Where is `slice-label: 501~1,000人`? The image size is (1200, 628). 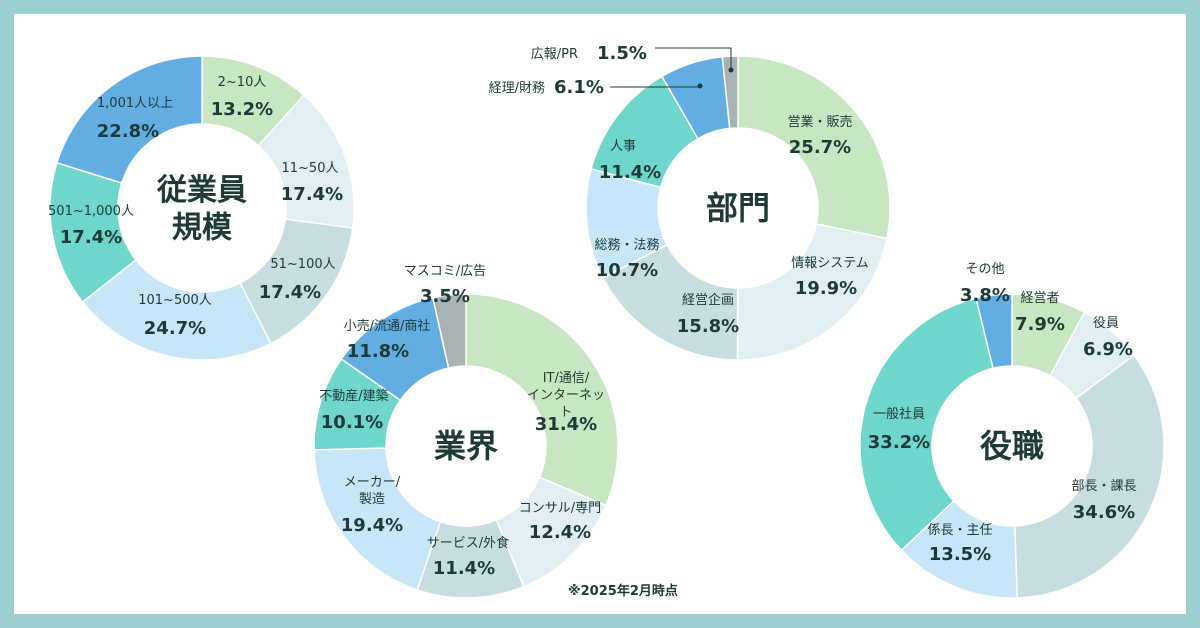
slice-label: 501~1,000人 is located at coordinates (91, 211).